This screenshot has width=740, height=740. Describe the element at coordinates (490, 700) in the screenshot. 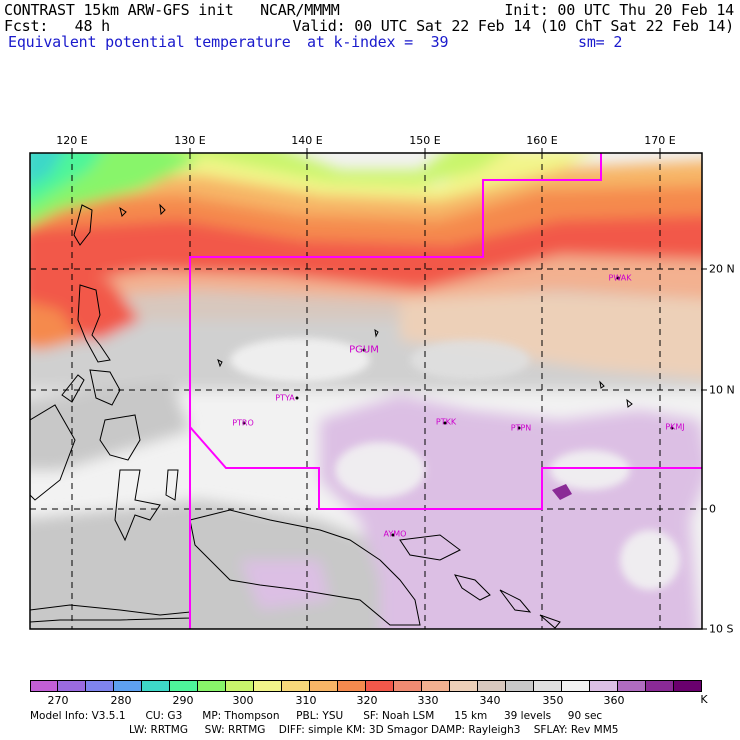

I see `colorbar-tick-340: 340` at that location.